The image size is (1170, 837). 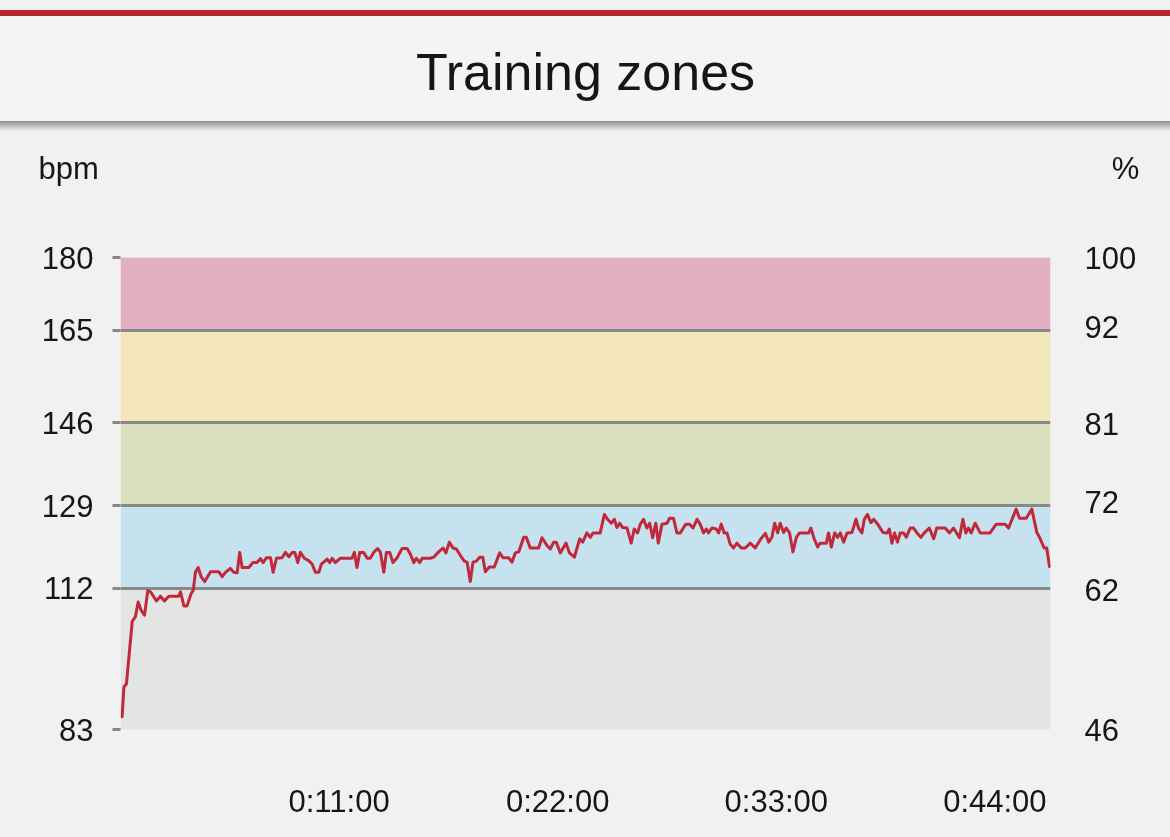 I want to click on y-tick-label: 165, so click(x=67, y=331).